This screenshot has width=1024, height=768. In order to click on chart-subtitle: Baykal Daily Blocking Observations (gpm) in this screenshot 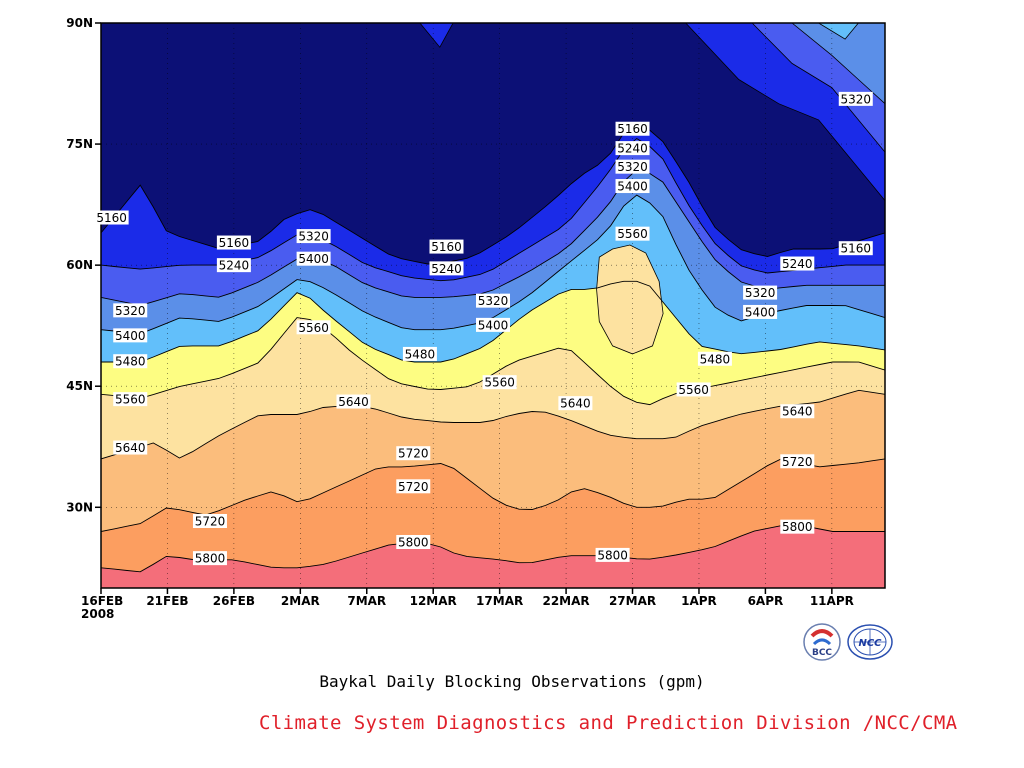, I will do `click(512, 681)`.